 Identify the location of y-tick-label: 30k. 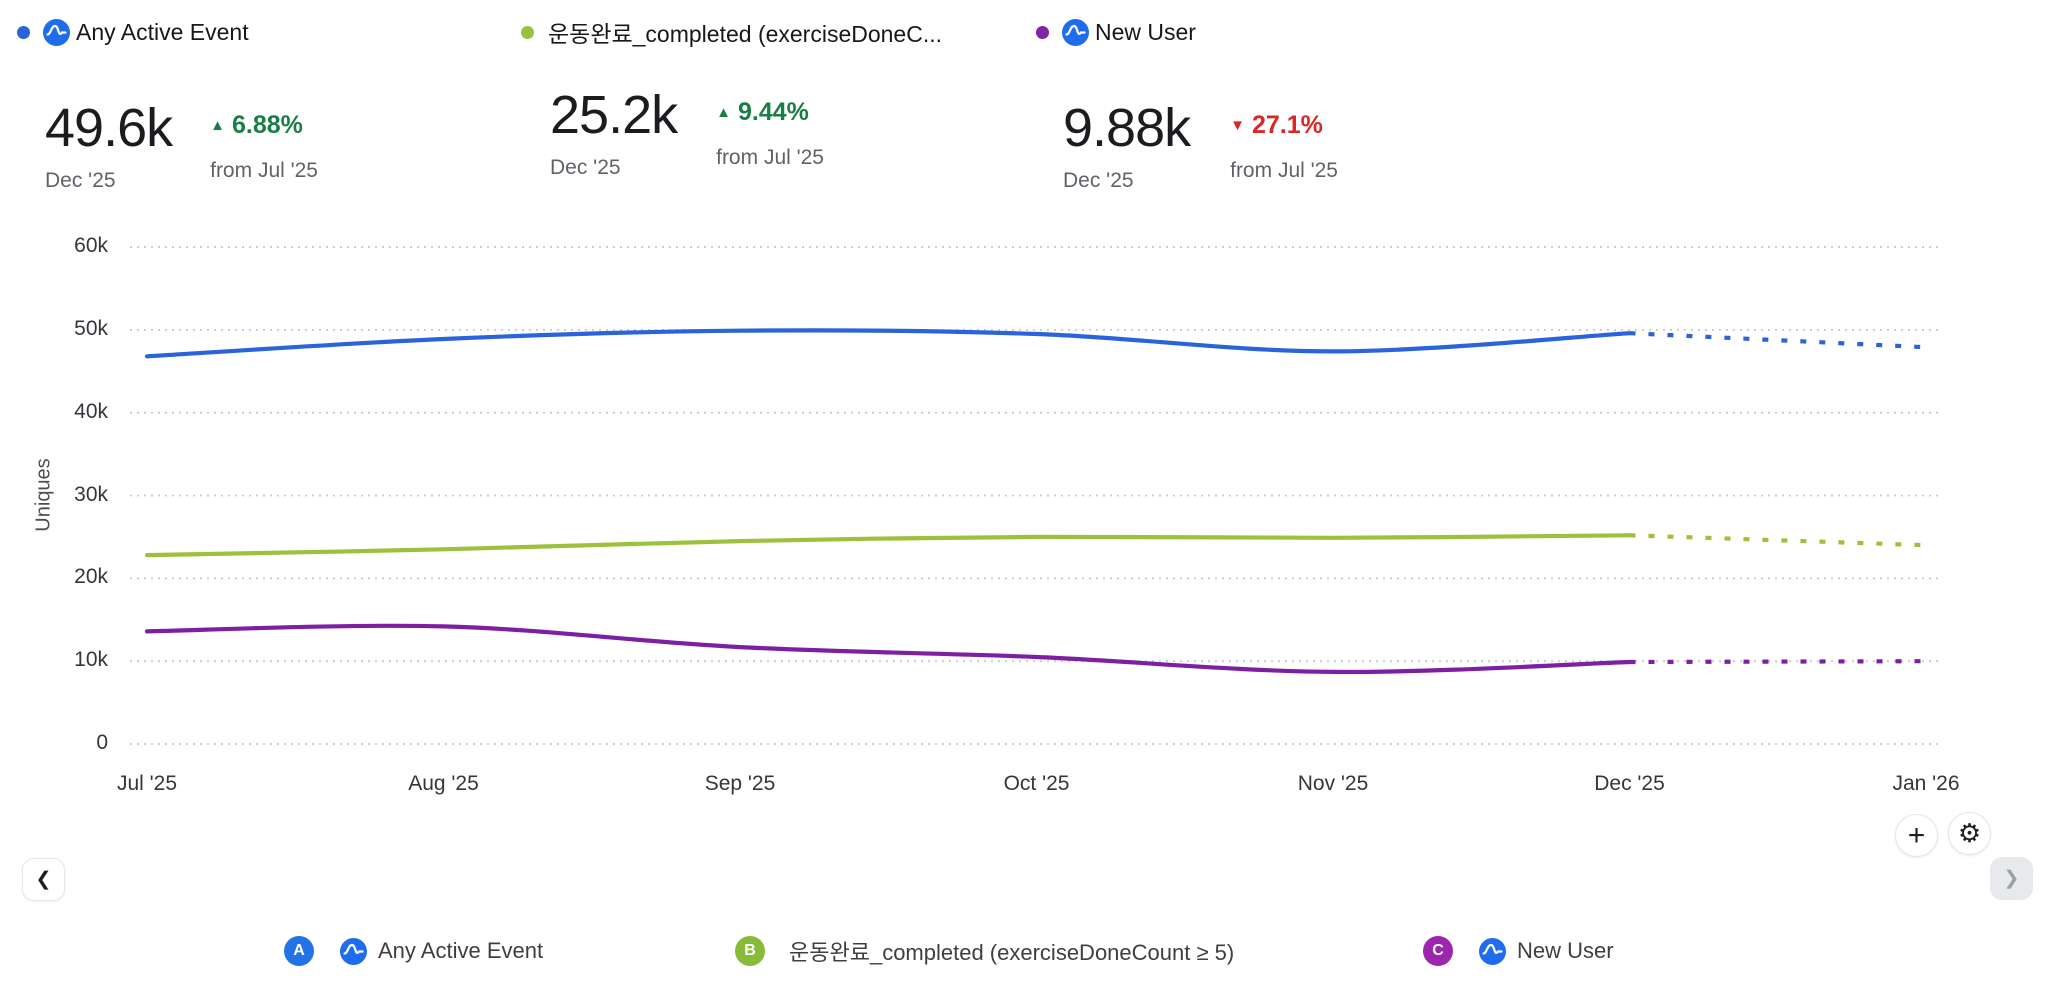
(91, 494).